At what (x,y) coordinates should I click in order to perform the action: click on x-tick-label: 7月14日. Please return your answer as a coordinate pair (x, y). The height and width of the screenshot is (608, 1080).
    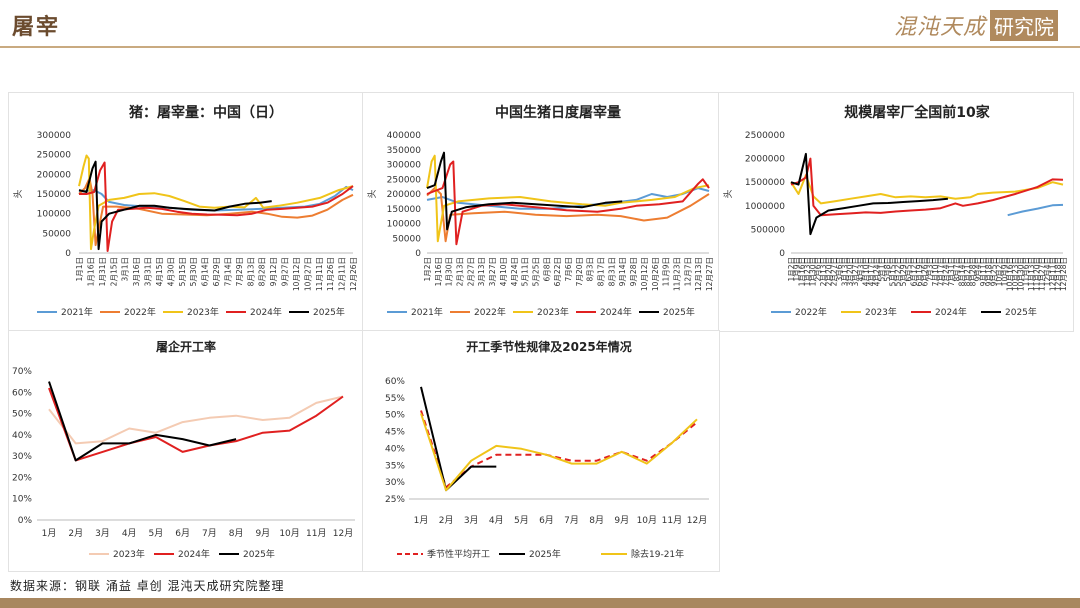
    Looking at the image, I should click on (227, 271).